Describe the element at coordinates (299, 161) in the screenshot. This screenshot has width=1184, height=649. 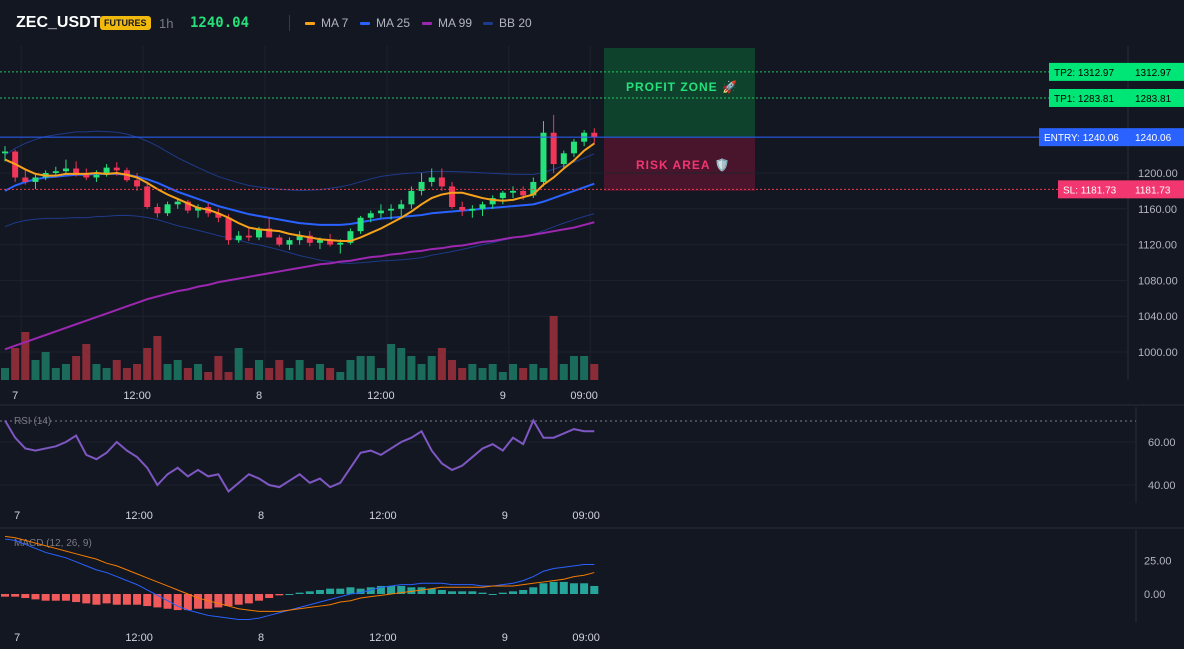
I see `bb-upper-line` at that location.